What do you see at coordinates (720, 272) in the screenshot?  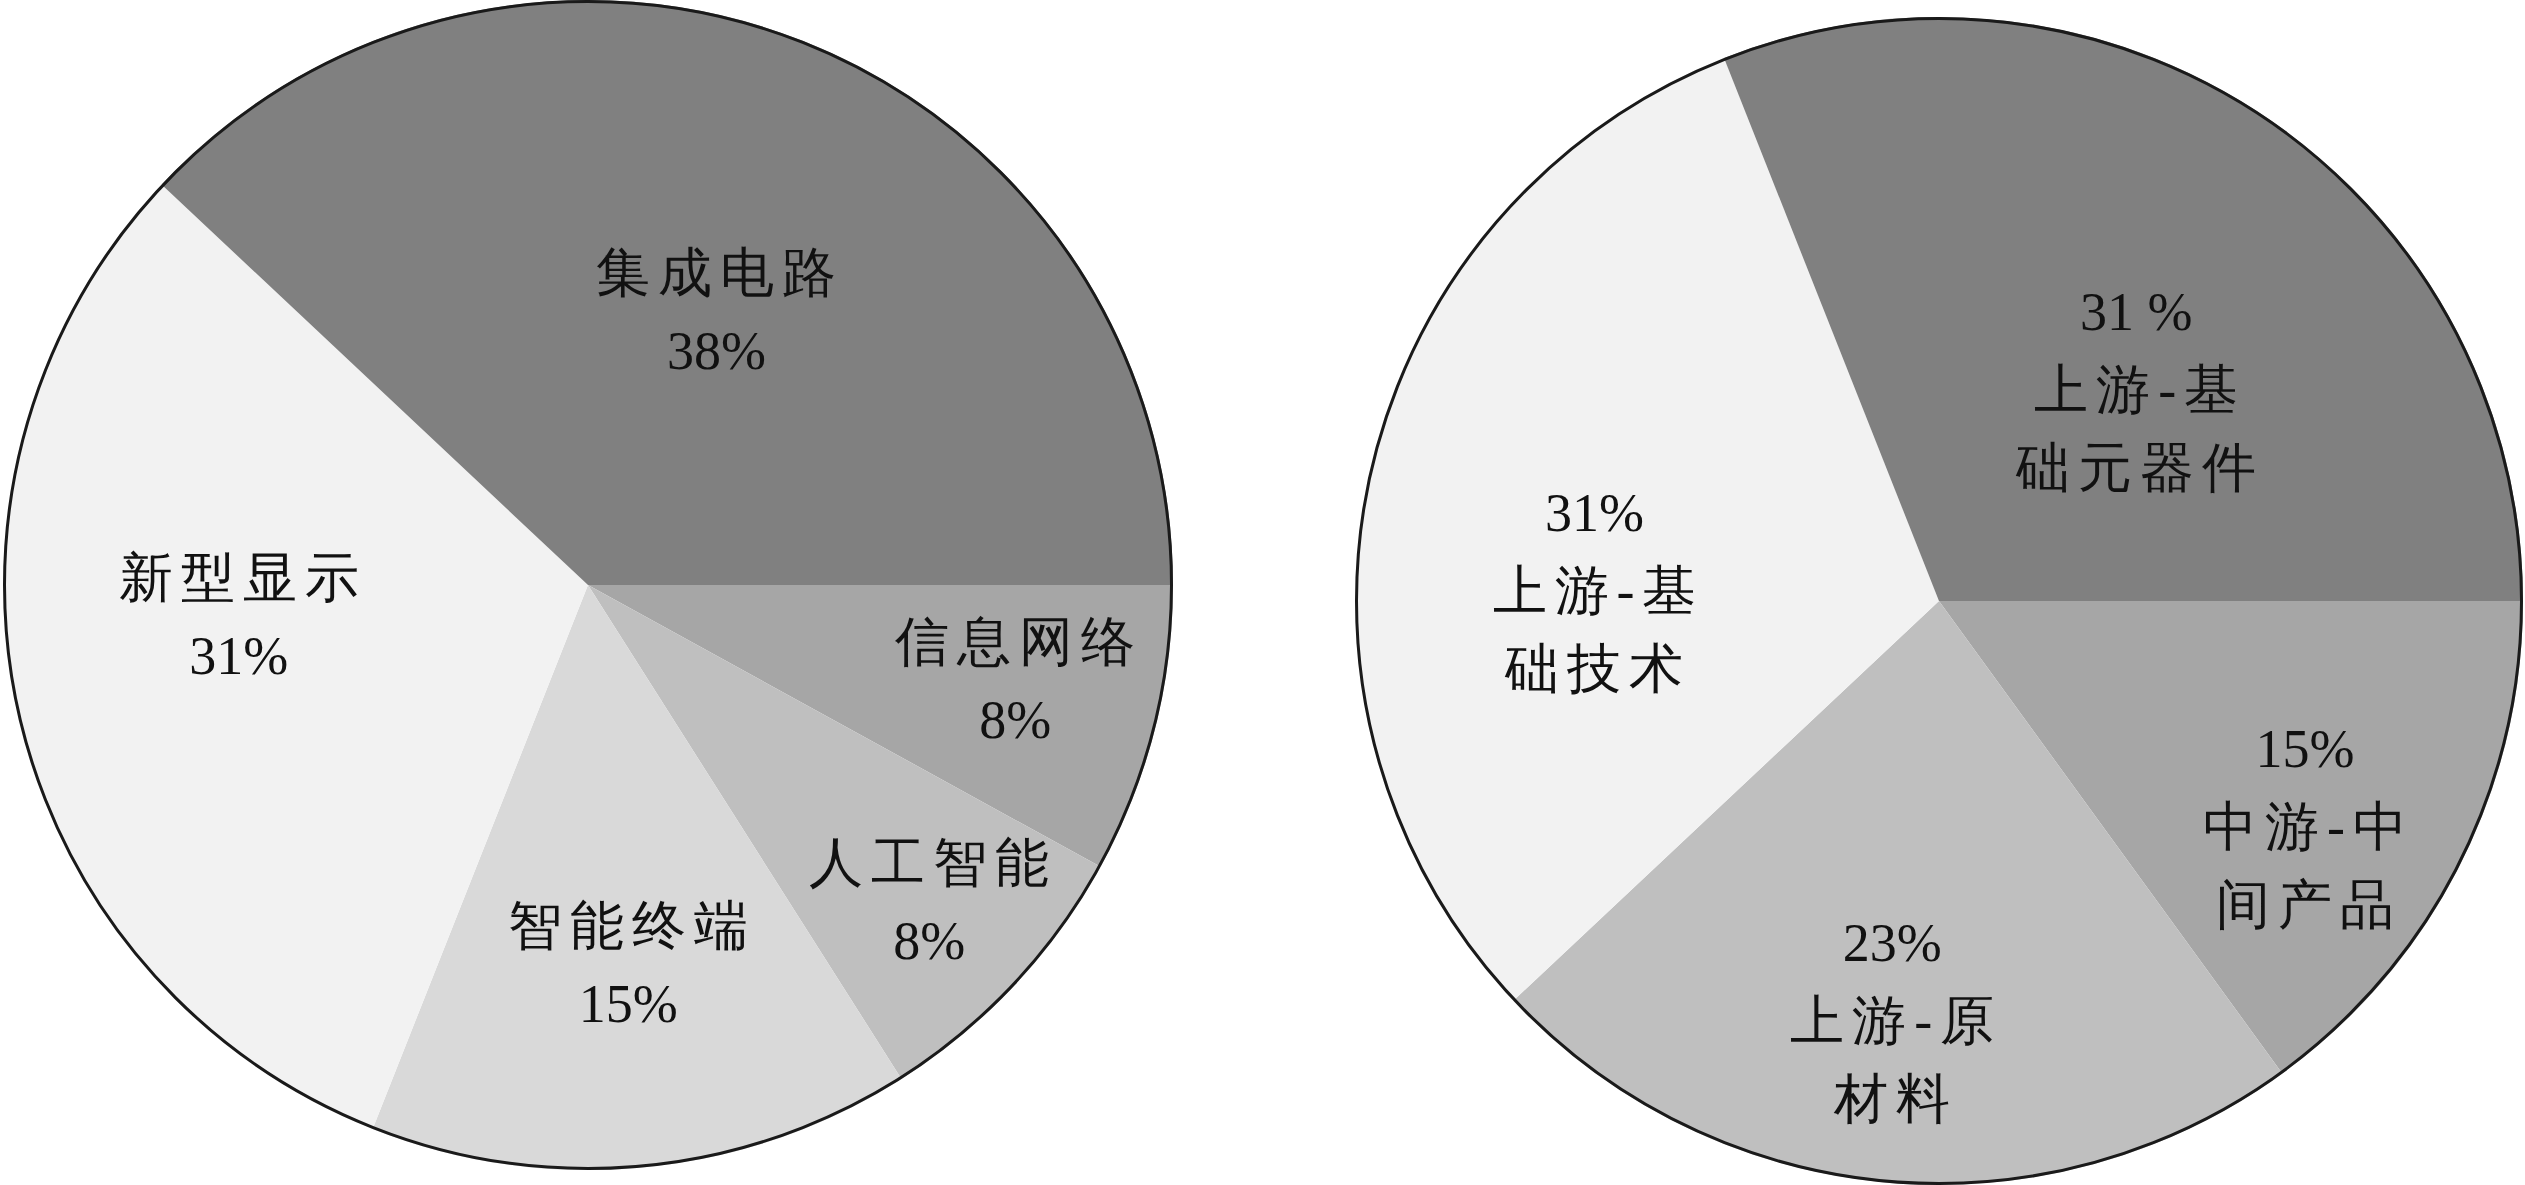 I see `slice-label: 集成电路` at bounding box center [720, 272].